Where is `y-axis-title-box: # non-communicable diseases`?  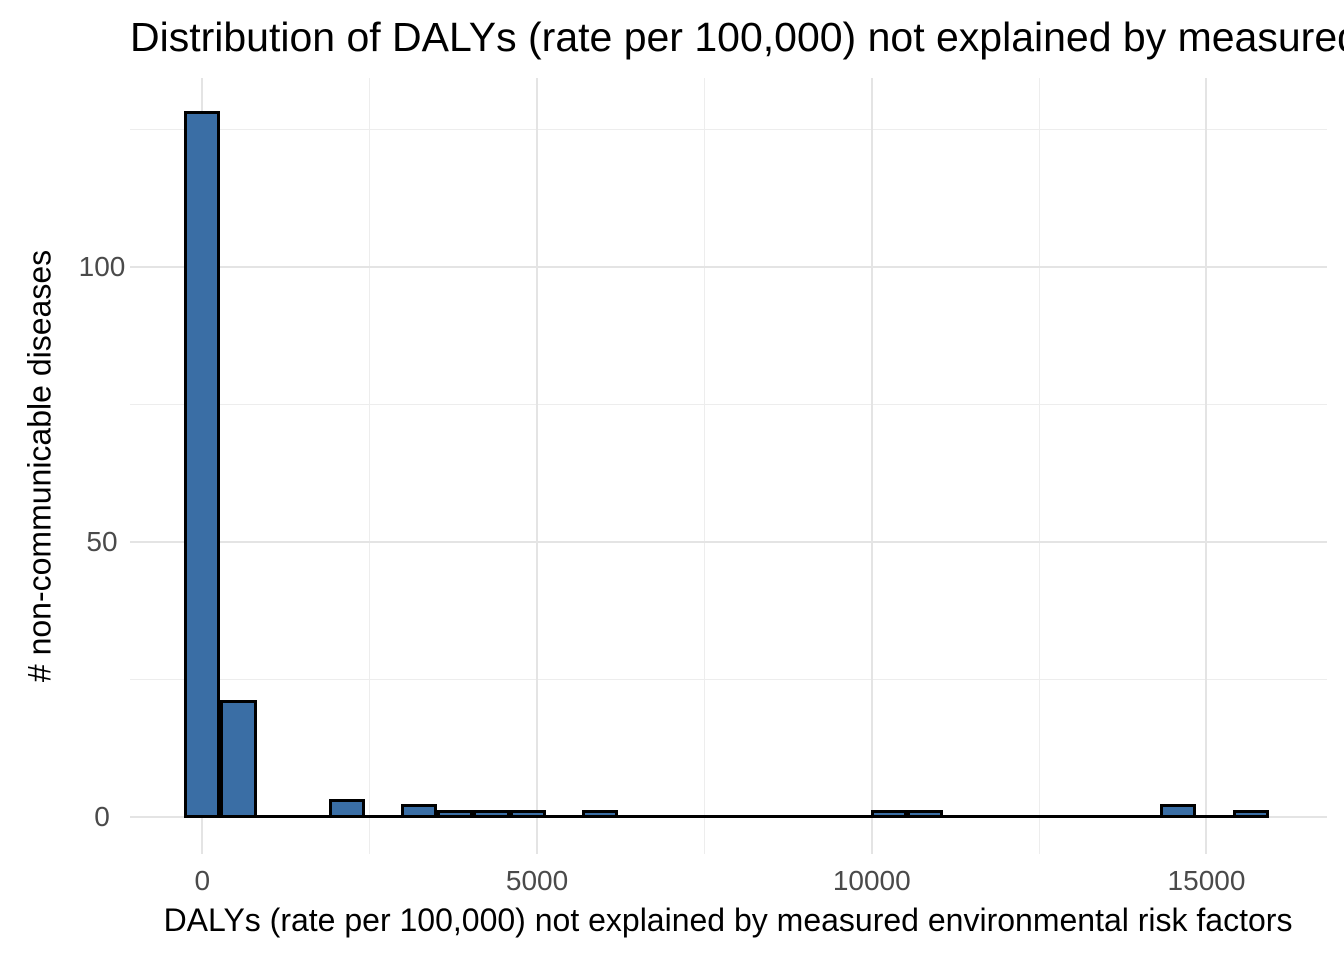 y-axis-title-box: # non-communicable diseases is located at coordinates (40, 466).